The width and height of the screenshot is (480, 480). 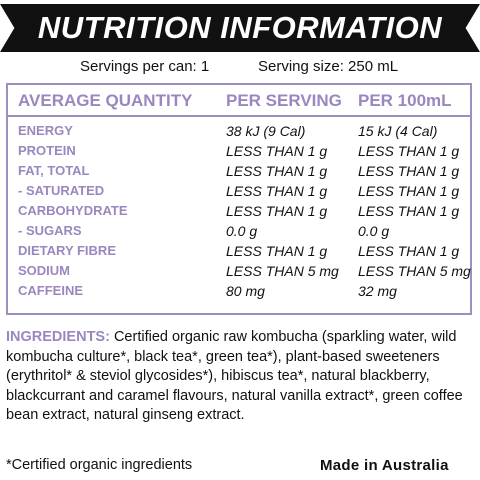 What do you see at coordinates (99, 465) in the screenshot?
I see `organic-footnote: *Certified organic ingredients` at bounding box center [99, 465].